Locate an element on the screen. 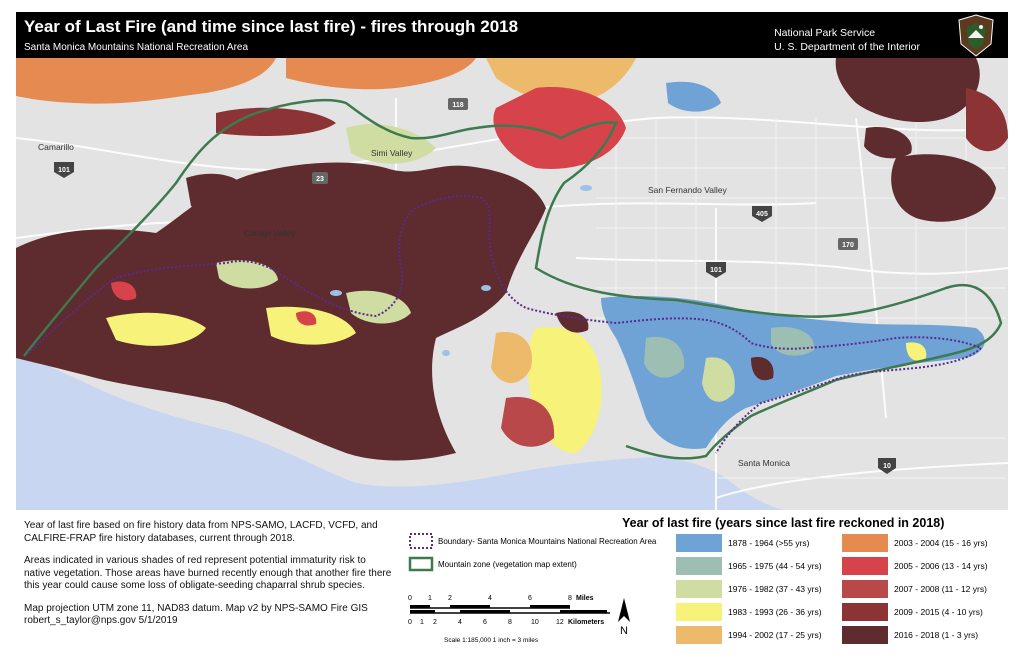 The width and height of the screenshot is (1024, 663). label-conejo-valley: Conejo Valley is located at coordinates (270, 233).